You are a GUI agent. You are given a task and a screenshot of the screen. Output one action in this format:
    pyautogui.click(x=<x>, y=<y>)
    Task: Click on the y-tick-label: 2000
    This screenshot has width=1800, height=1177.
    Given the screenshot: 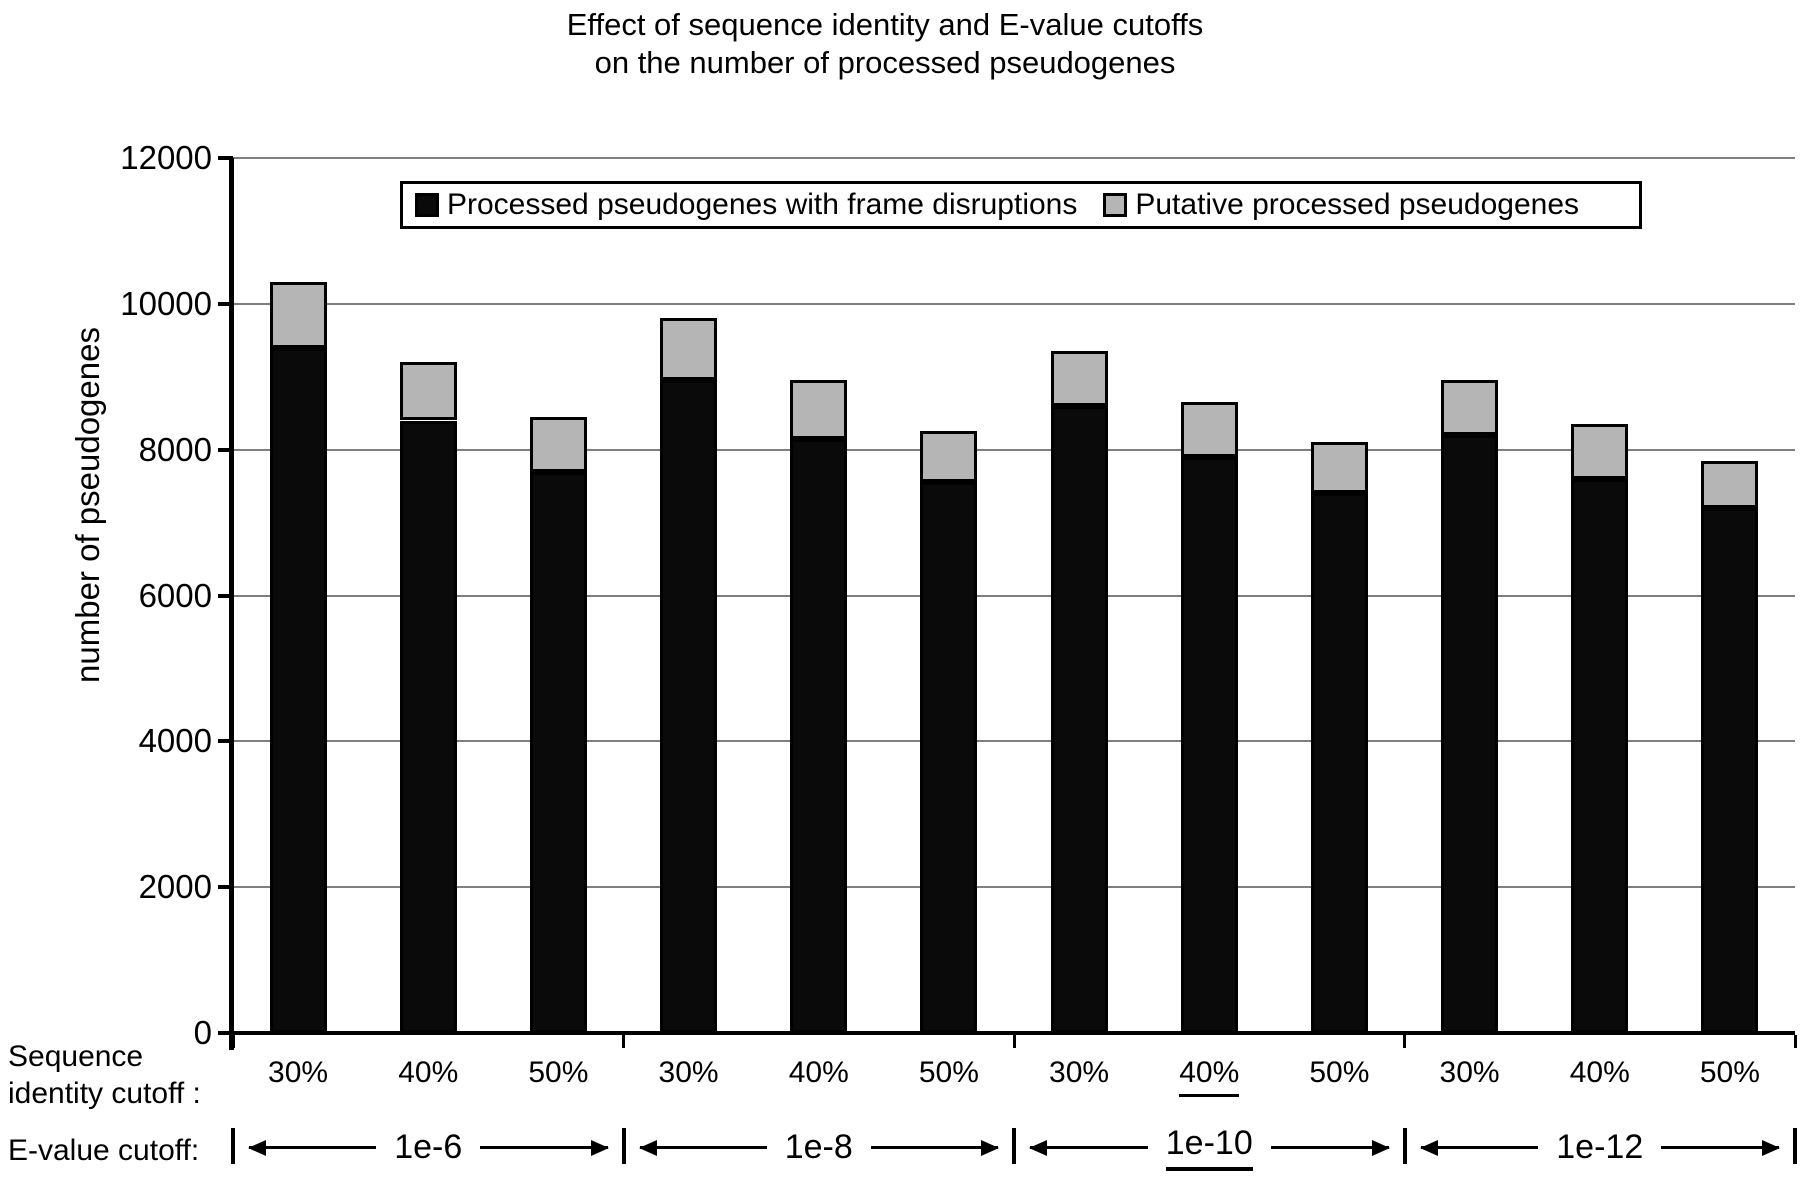 What is the action you would take?
    pyautogui.click(x=175, y=887)
    